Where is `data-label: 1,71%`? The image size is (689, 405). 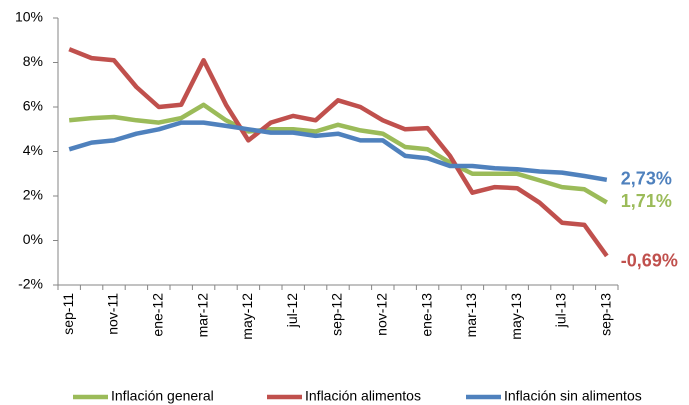 data-label: 1,71% is located at coordinates (646, 201).